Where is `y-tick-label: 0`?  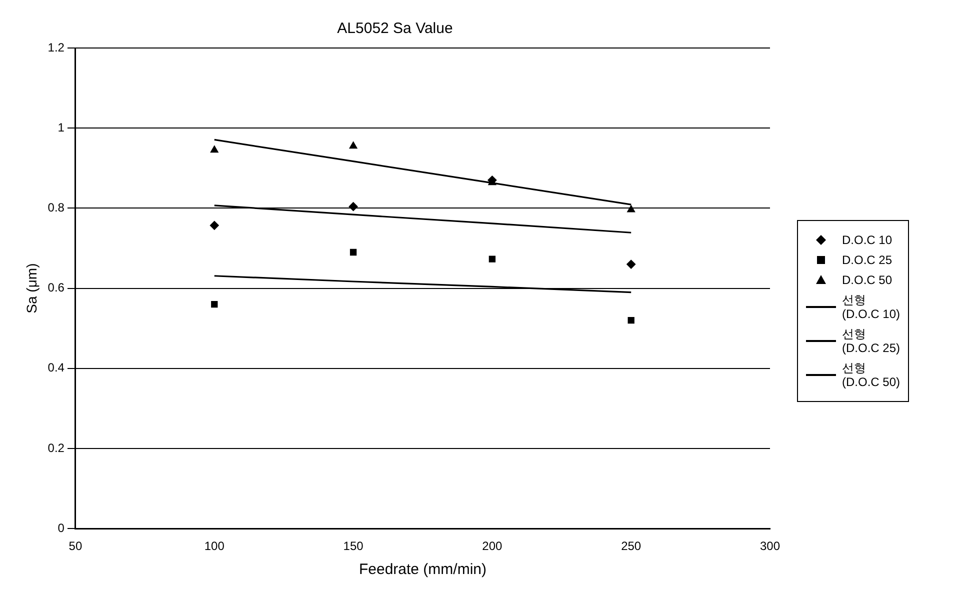
y-tick-label: 0 is located at coordinates (61, 527).